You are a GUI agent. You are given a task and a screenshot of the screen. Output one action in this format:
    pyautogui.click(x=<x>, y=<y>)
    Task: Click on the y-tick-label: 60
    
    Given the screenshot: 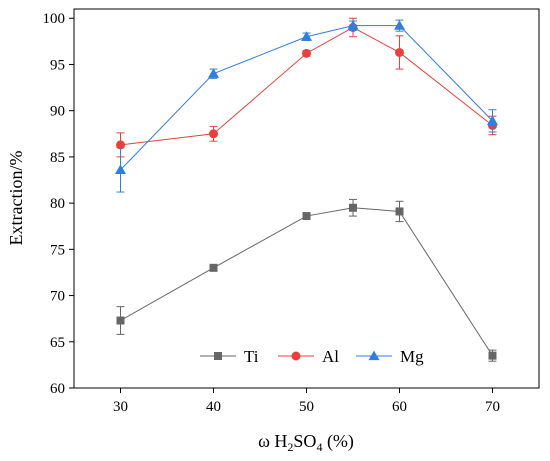 What is the action you would take?
    pyautogui.click(x=57, y=389)
    